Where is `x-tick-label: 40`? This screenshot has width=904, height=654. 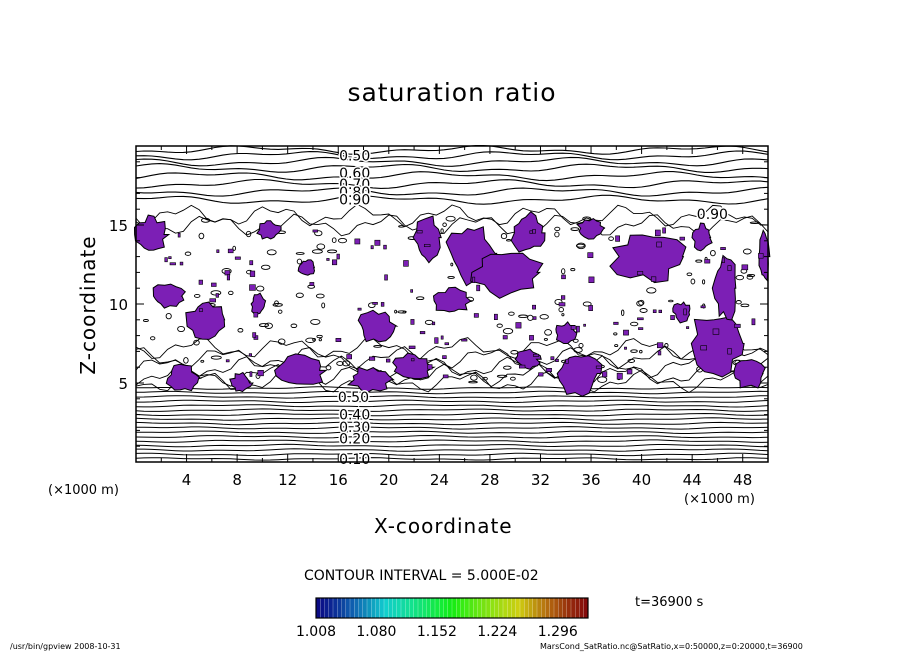 x-tick-label: 40 is located at coordinates (641, 480).